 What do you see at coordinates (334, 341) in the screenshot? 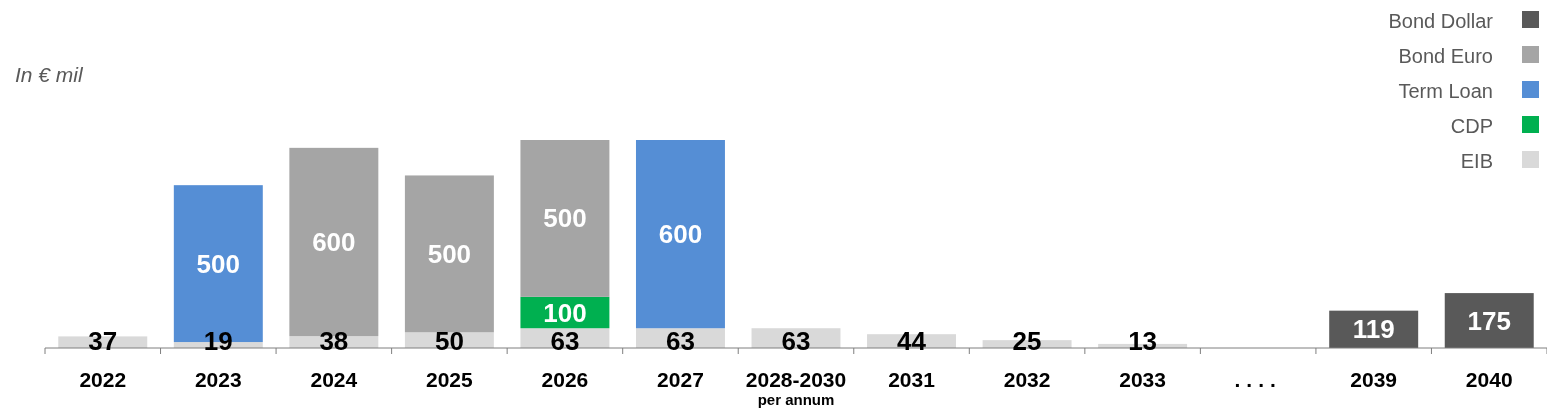
I see `data-label: 38` at bounding box center [334, 341].